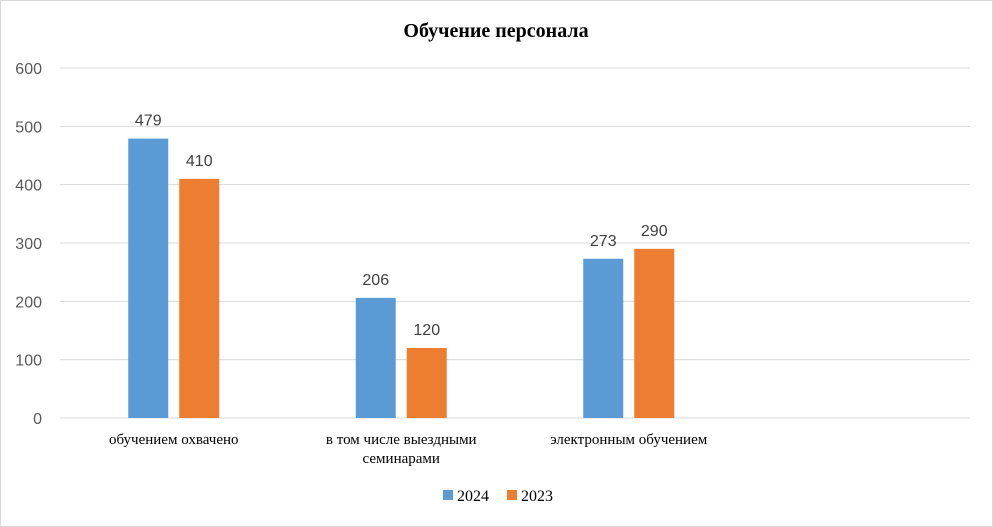 Image resolution: width=993 pixels, height=527 pixels. I want to click on data-label: 273, so click(603, 241).